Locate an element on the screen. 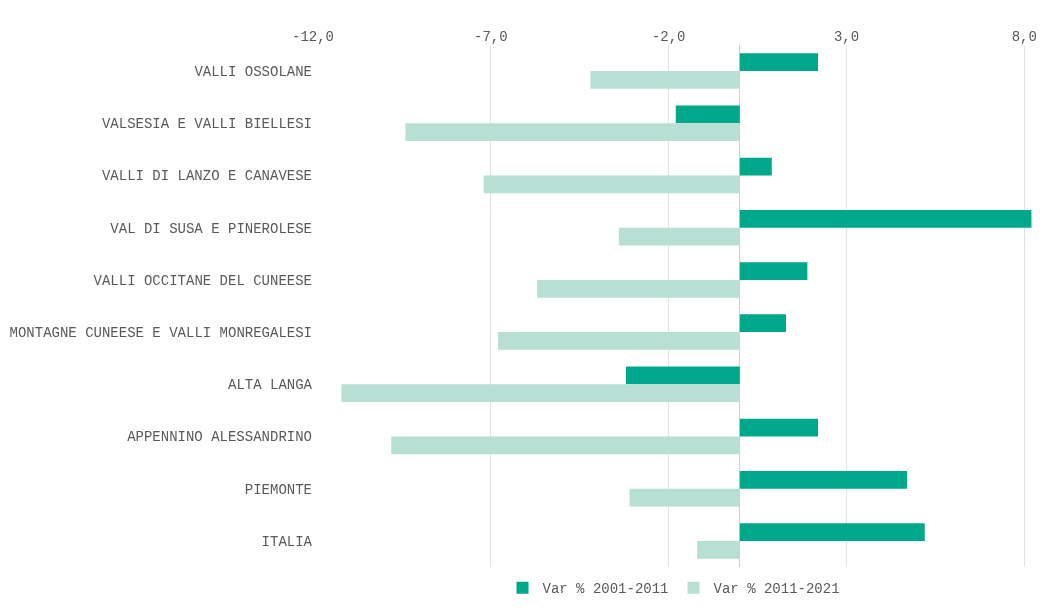 Image resolution: width=1053 pixels, height=614 pixels. y-tick-label: ITALIA is located at coordinates (287, 541).